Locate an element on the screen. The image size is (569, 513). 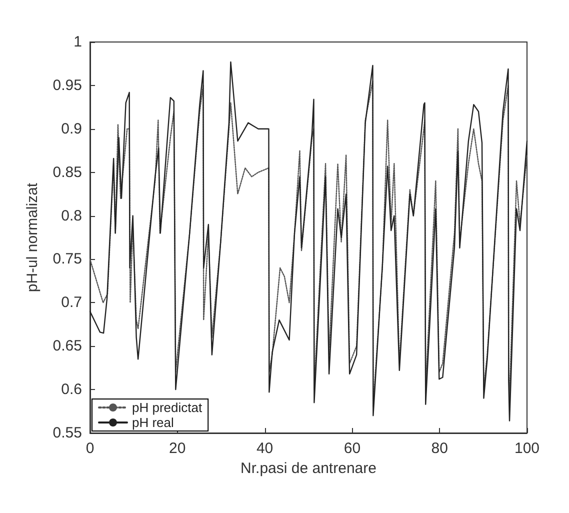
y-tick-label: 0.65 is located at coordinates (67, 346).